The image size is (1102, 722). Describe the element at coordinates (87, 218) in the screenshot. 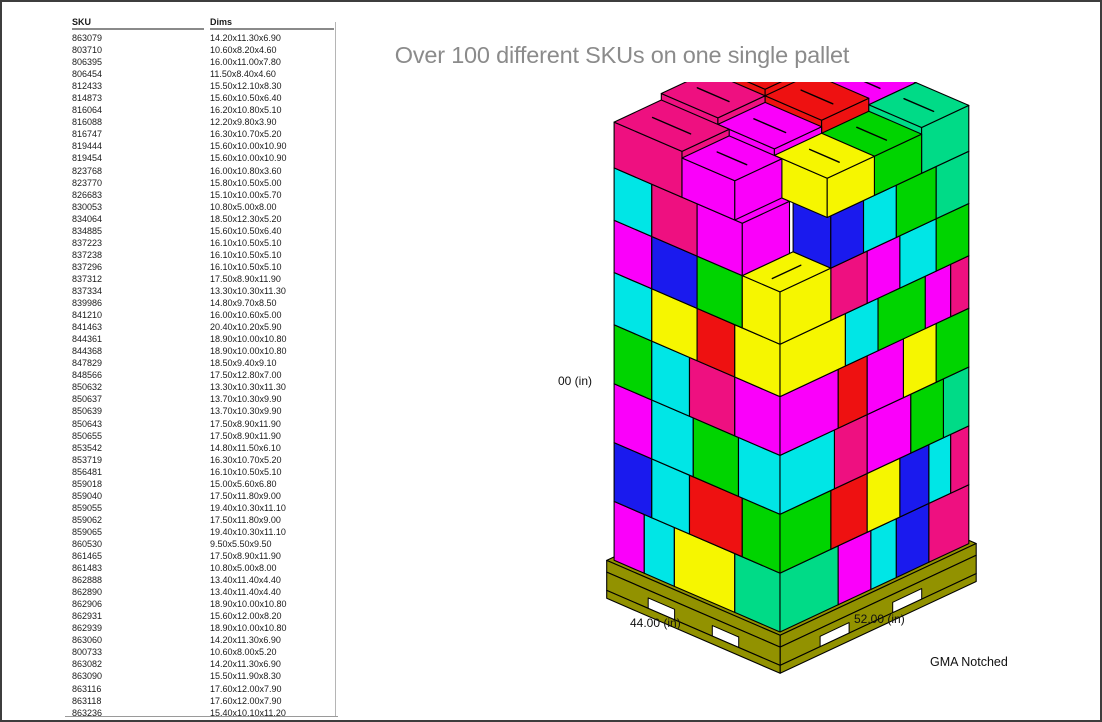

I see `cell-sku: 834064` at that location.